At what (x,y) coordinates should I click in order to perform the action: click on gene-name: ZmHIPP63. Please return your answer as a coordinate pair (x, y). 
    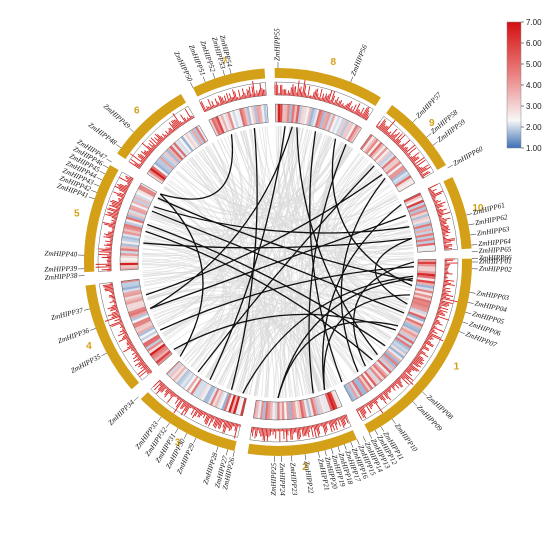
    Looking at the image, I should click on (493, 231).